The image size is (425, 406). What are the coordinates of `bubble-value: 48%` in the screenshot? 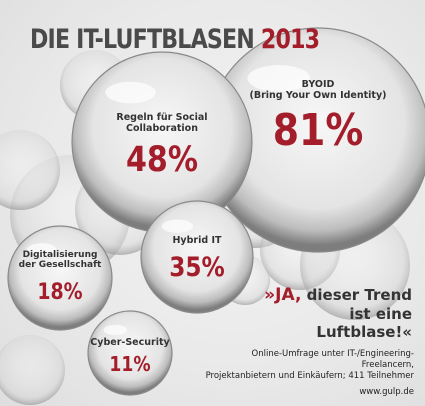 It's located at (162, 160).